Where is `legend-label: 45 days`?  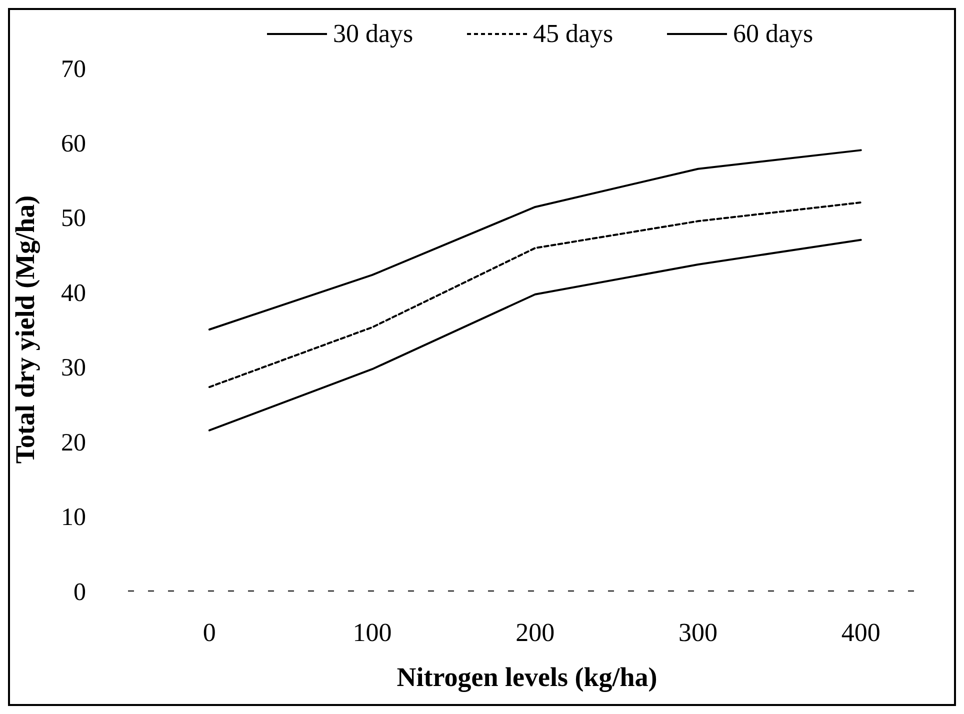 legend-label: 45 days is located at coordinates (573, 33).